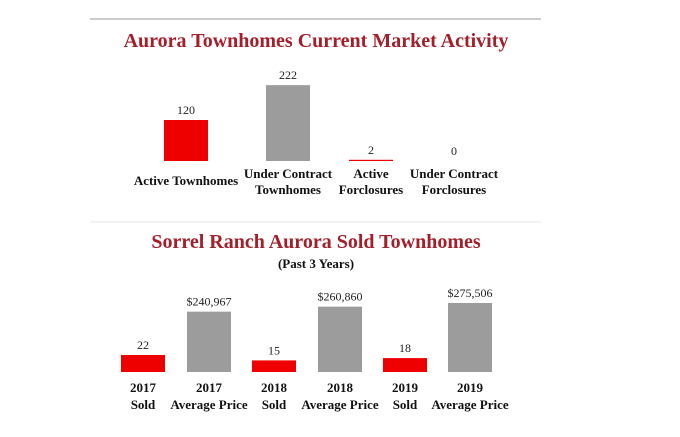  What do you see at coordinates (405, 348) in the screenshot?
I see `chart2-value-label: 18` at bounding box center [405, 348].